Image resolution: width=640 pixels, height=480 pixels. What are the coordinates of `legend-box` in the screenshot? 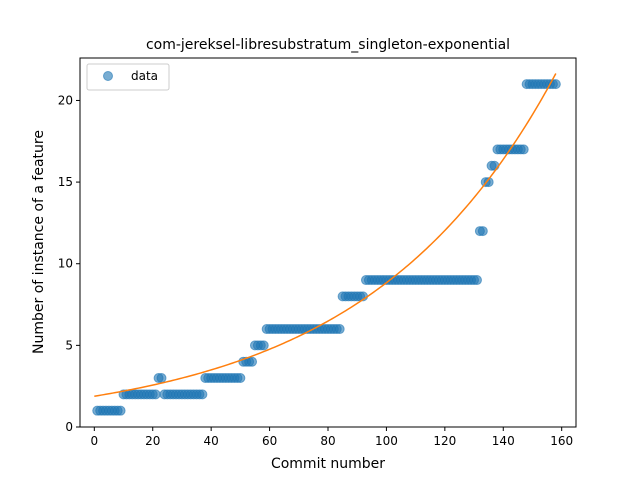 It's located at (128, 77).